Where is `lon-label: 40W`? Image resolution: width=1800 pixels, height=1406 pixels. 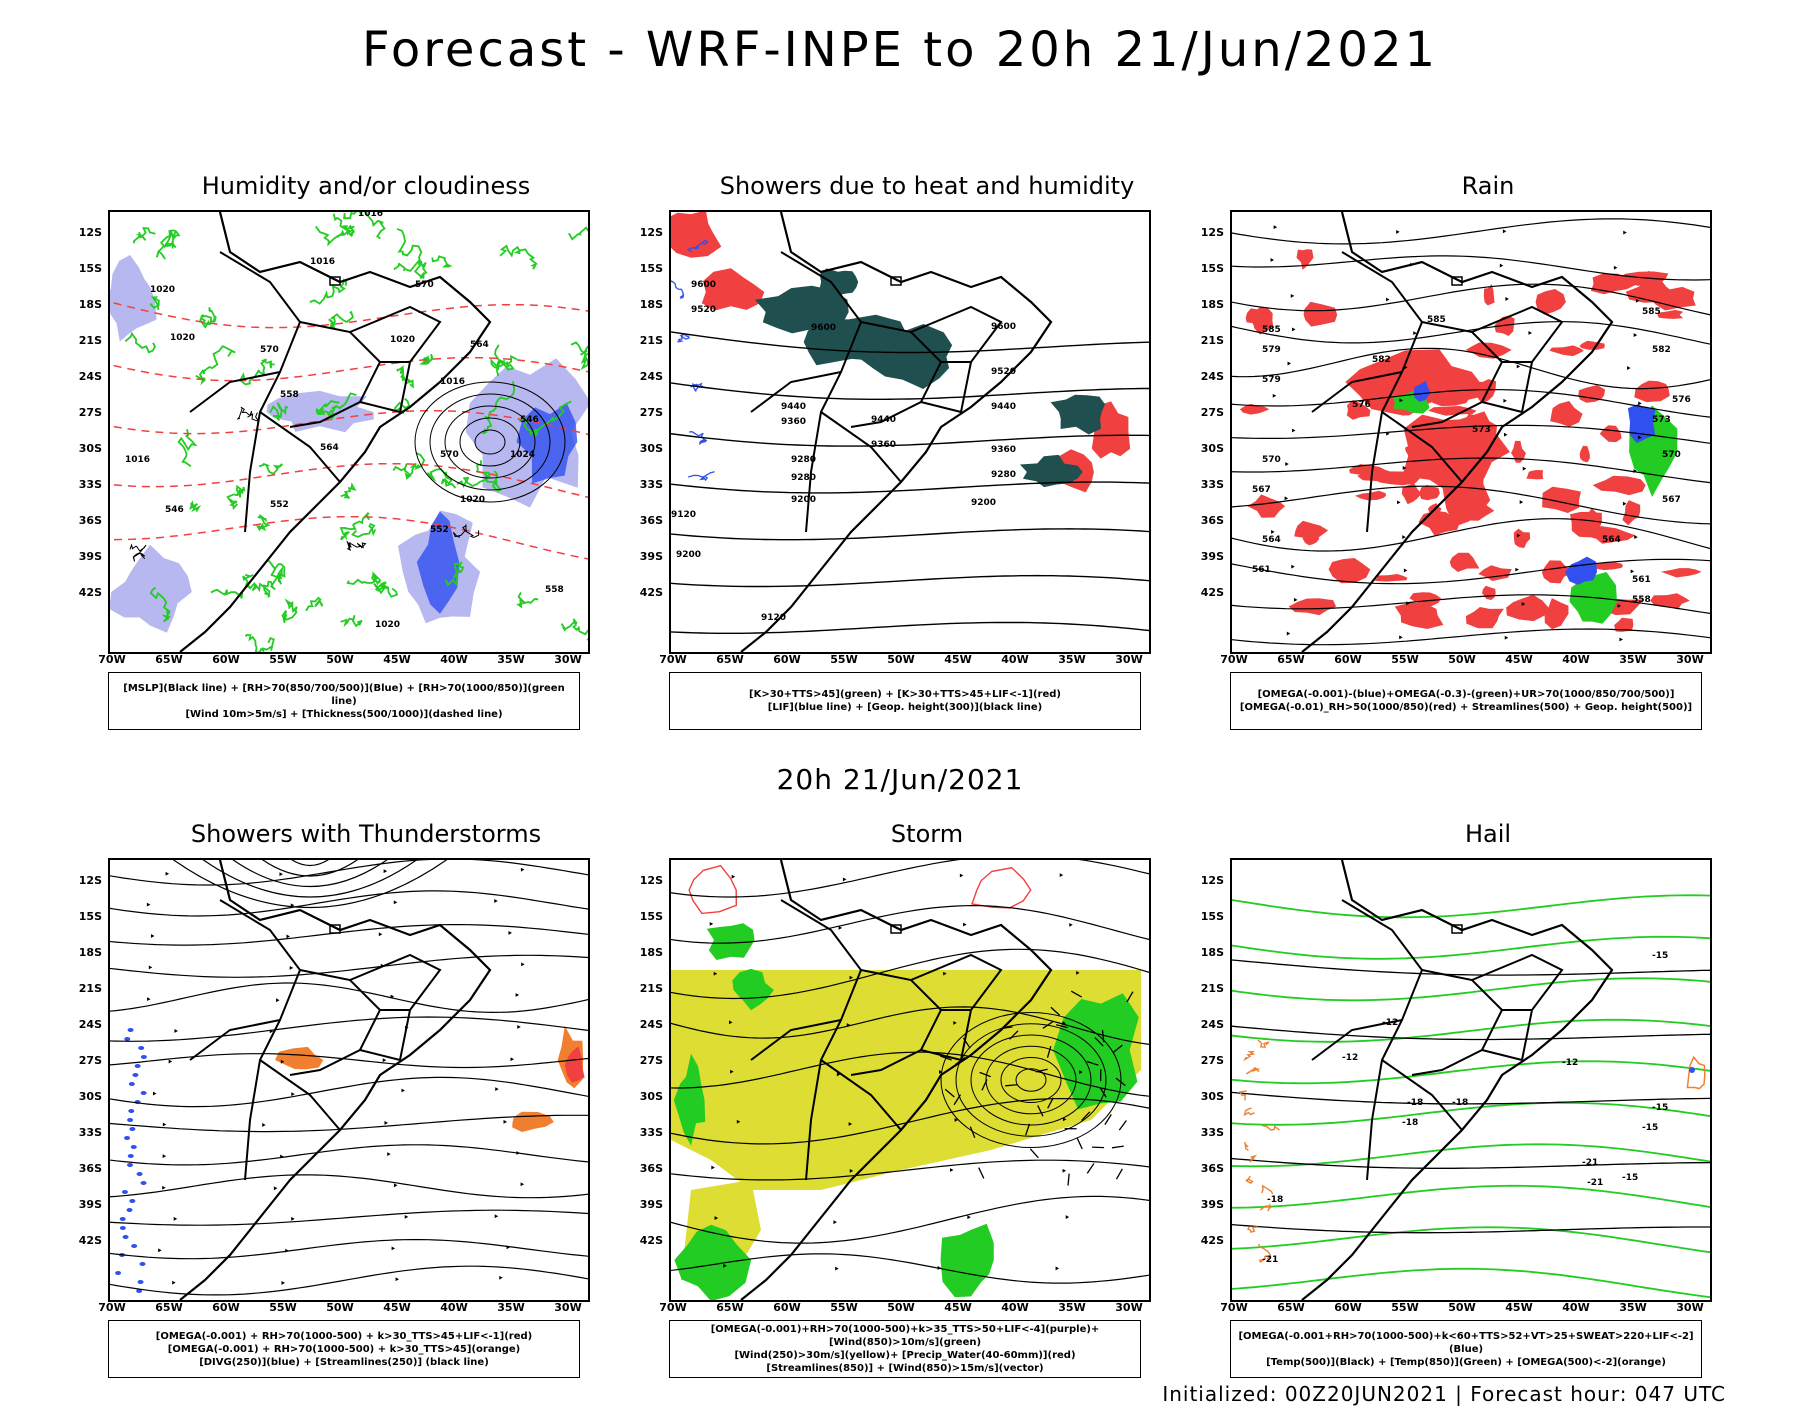
lon-label: 40W is located at coordinates (454, 1307).